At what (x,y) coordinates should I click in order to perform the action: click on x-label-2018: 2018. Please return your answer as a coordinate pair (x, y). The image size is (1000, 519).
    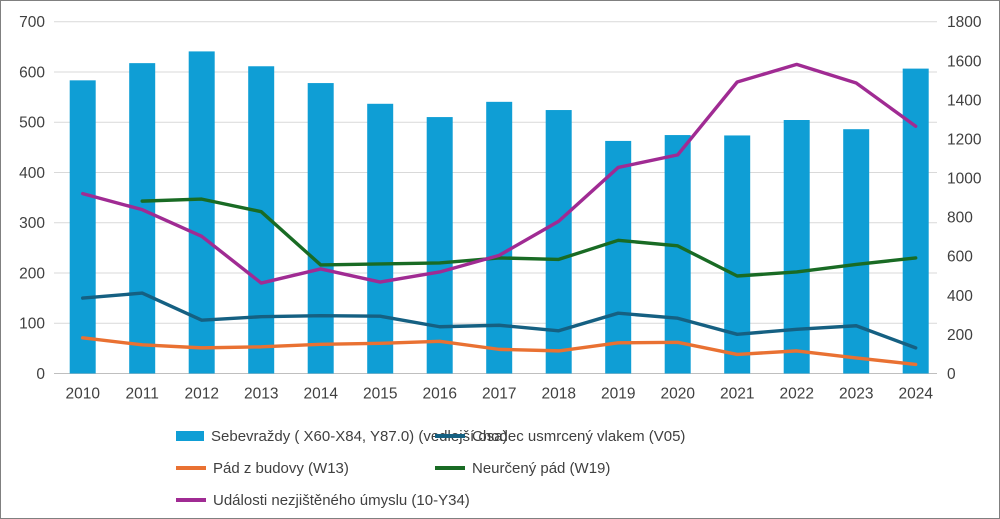
    Looking at the image, I should click on (558, 394).